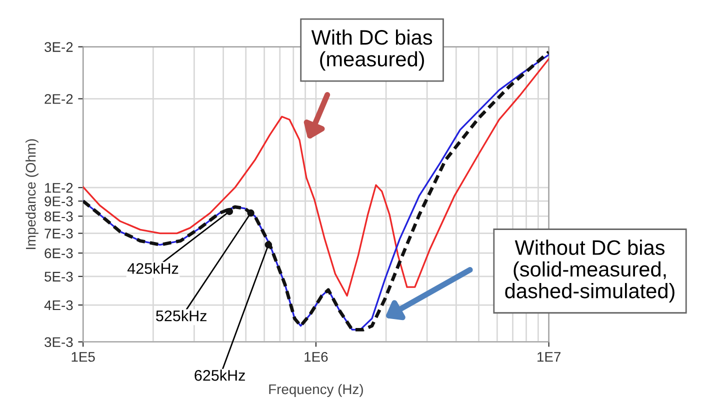 Image resolution: width=710 pixels, height=407 pixels. Describe the element at coordinates (589, 271) in the screenshot. I see `annotation: Without DC bias (solid-measured, dashed-simulated)` at that location.